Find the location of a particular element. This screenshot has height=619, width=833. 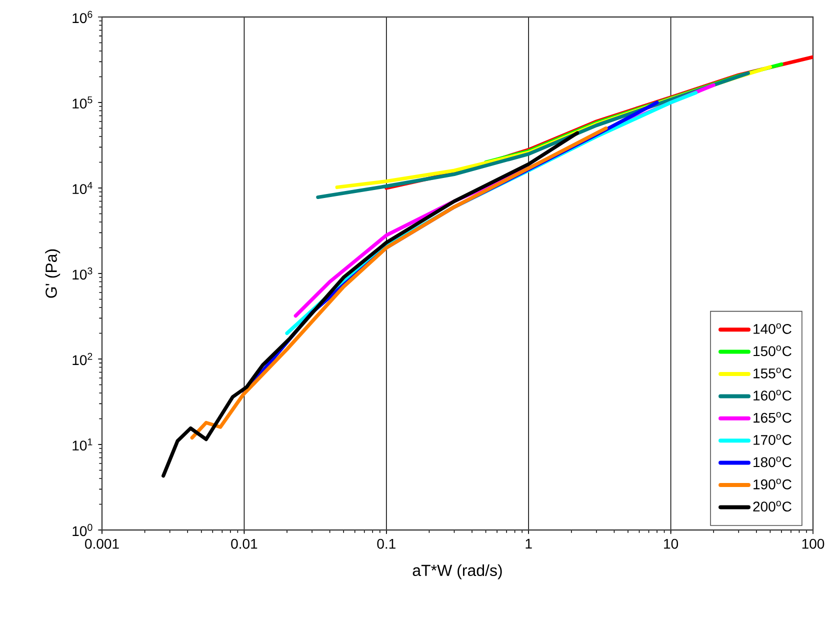

x-tick-label: 0.1 is located at coordinates (386, 543).